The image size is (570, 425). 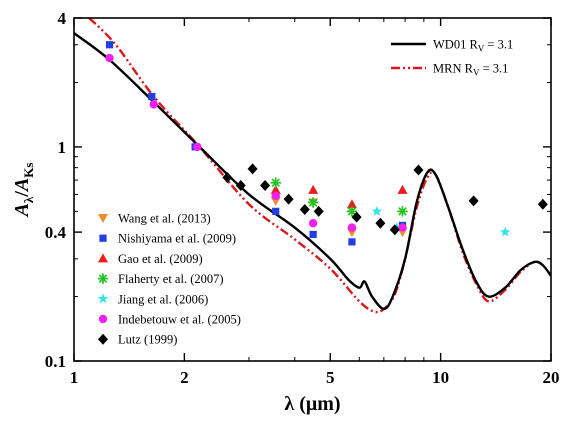 What do you see at coordinates (74, 377) in the screenshot?
I see `x-tick-label: 1` at bounding box center [74, 377].